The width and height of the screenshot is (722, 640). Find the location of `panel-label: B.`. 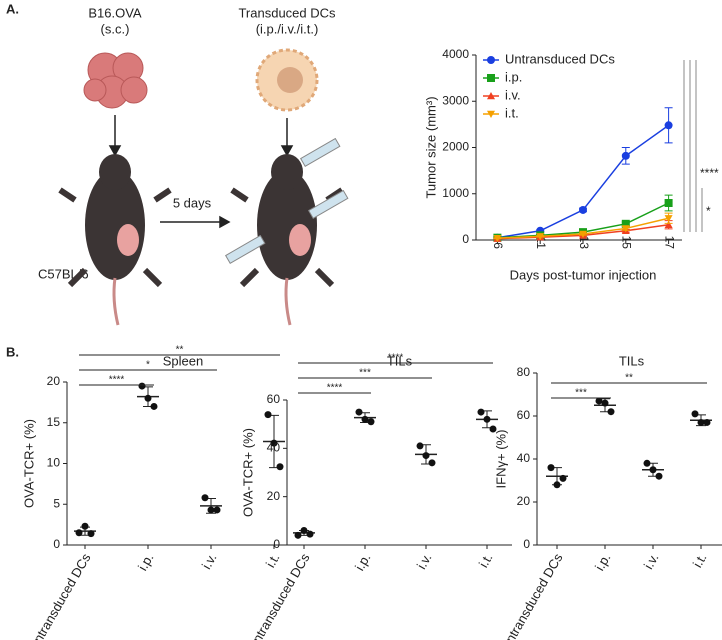

panel-label: B. is located at coordinates (12, 351).